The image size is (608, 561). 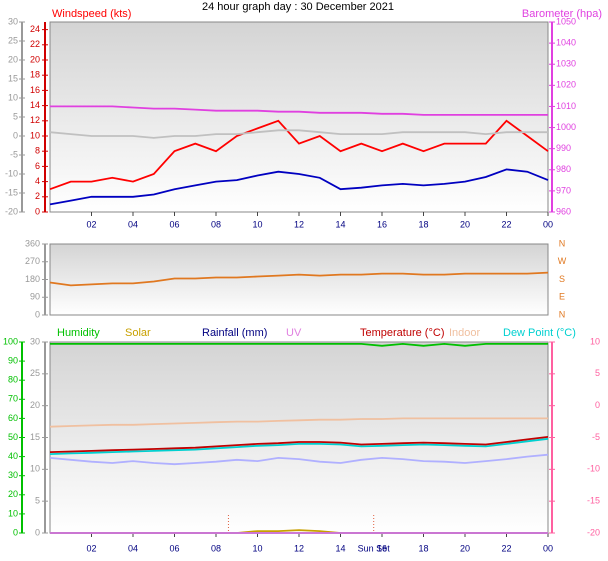 I want to click on y-tick-label: 90, so click(x=13, y=360).